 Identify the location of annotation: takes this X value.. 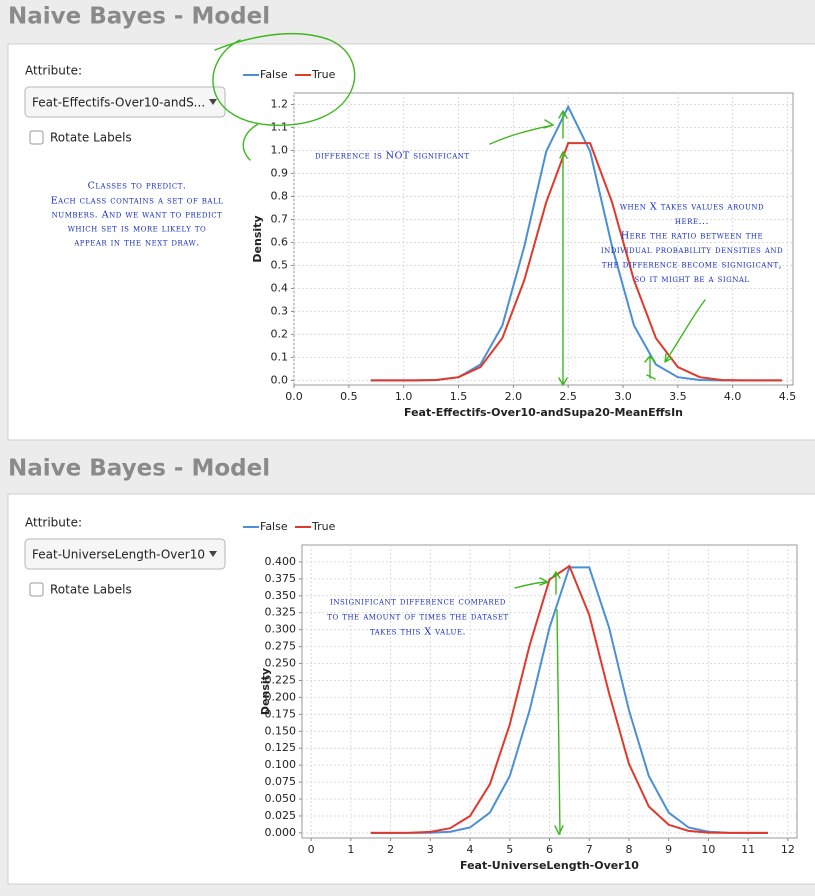
(418, 632).